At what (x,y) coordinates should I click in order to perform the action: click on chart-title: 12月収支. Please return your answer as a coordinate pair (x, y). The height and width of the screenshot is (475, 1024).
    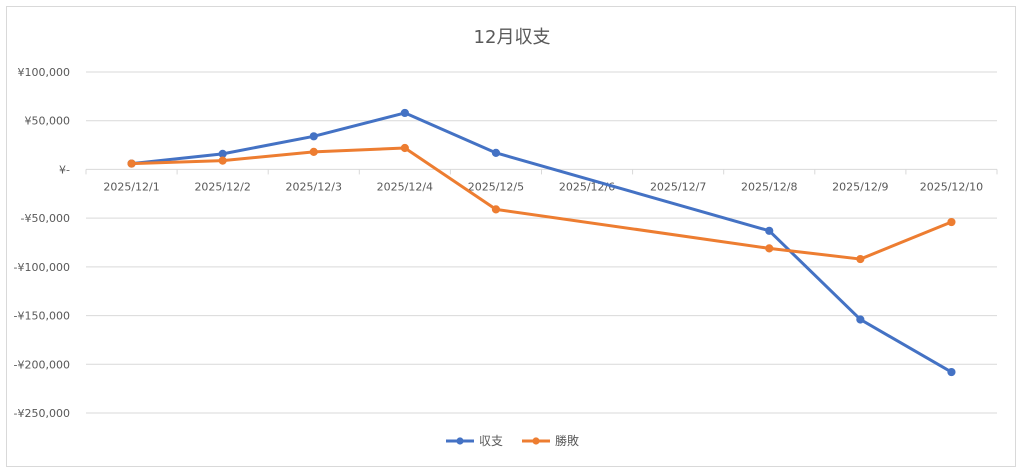
    Looking at the image, I should click on (512, 37).